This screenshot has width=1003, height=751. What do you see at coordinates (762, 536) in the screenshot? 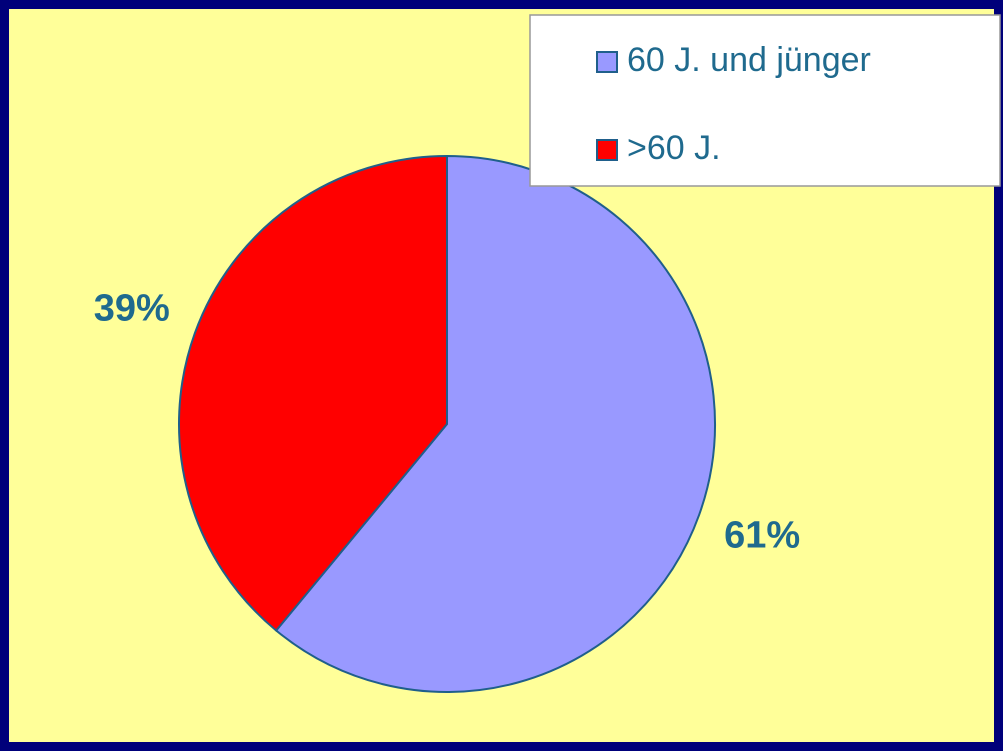
I see `data-label: 61%` at bounding box center [762, 536].